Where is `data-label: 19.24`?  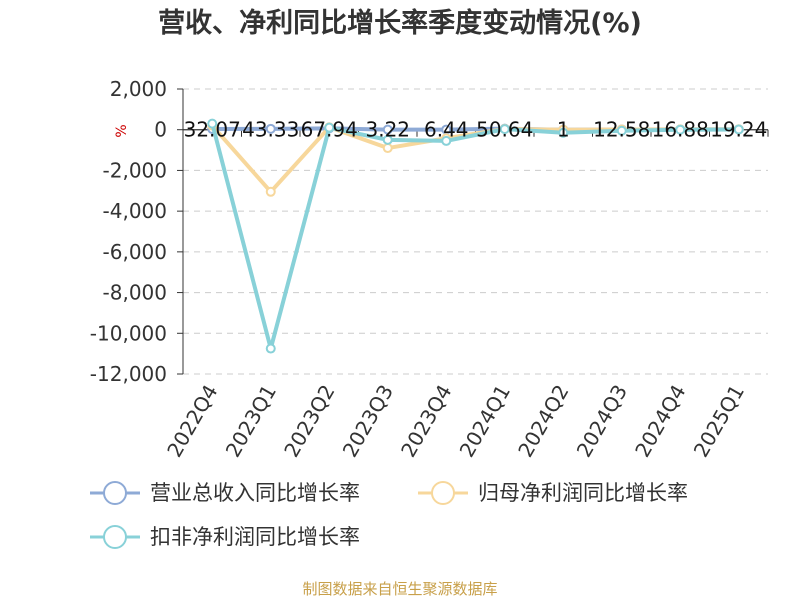
data-label: 19.24 is located at coordinates (738, 130).